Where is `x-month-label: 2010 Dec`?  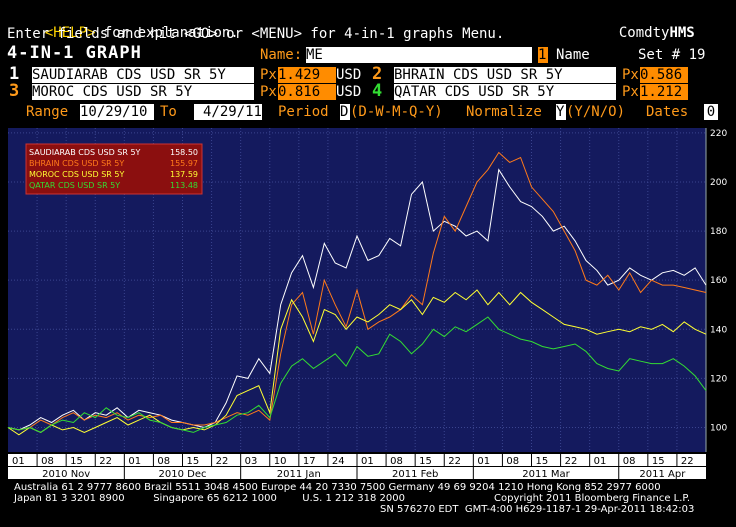 x-month-label: 2010 Dec is located at coordinates (183, 474).